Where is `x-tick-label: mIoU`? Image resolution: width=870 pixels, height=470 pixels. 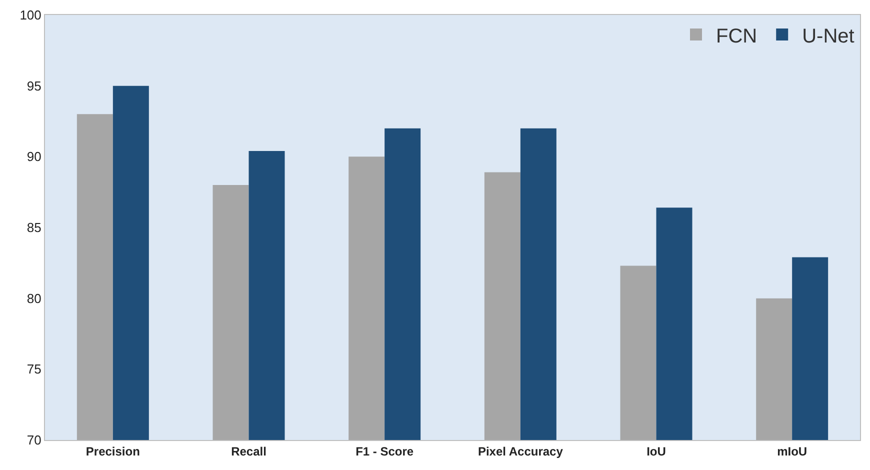 x-tick-label: mIoU is located at coordinates (792, 451).